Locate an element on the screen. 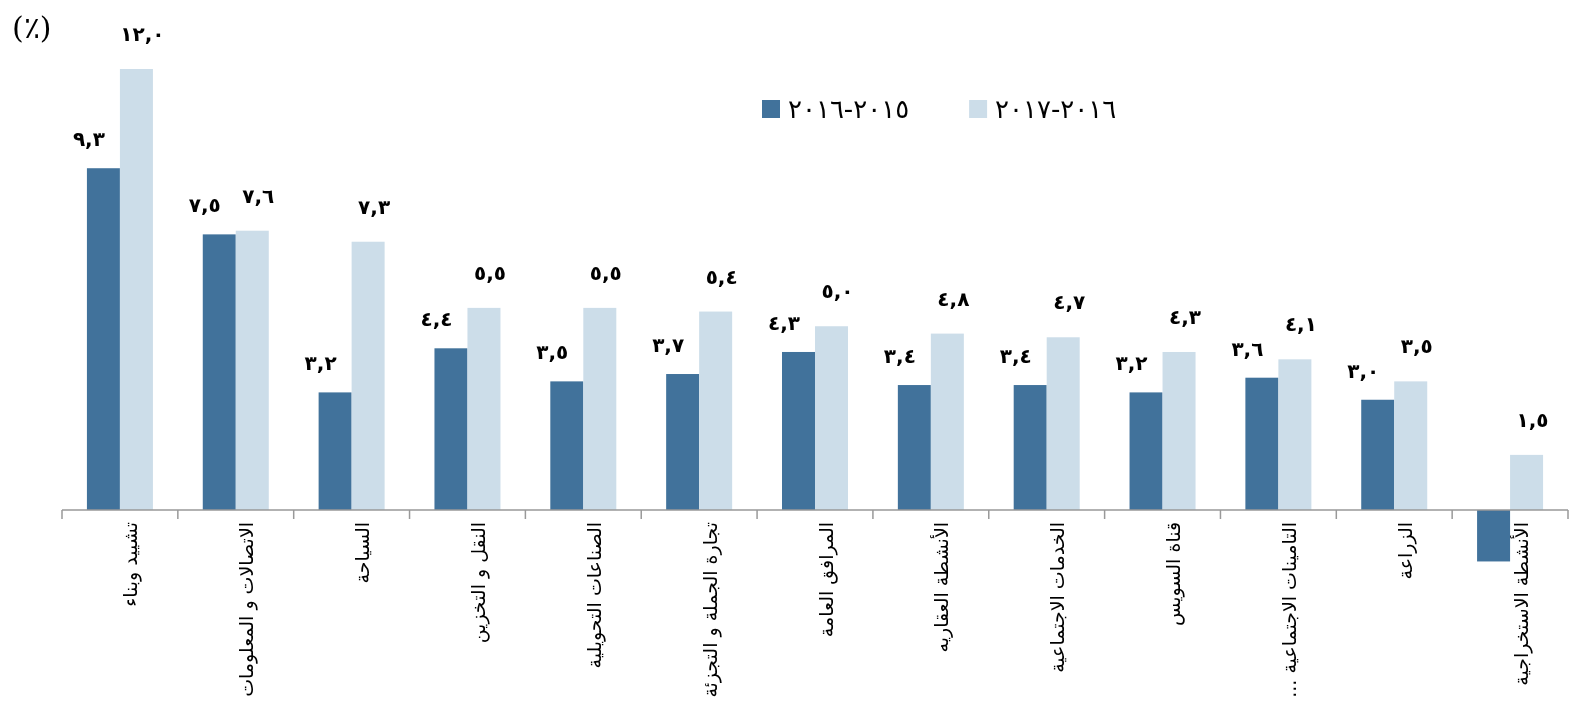 The image size is (1575, 724). data-label: ٤,١ is located at coordinates (1300, 324).